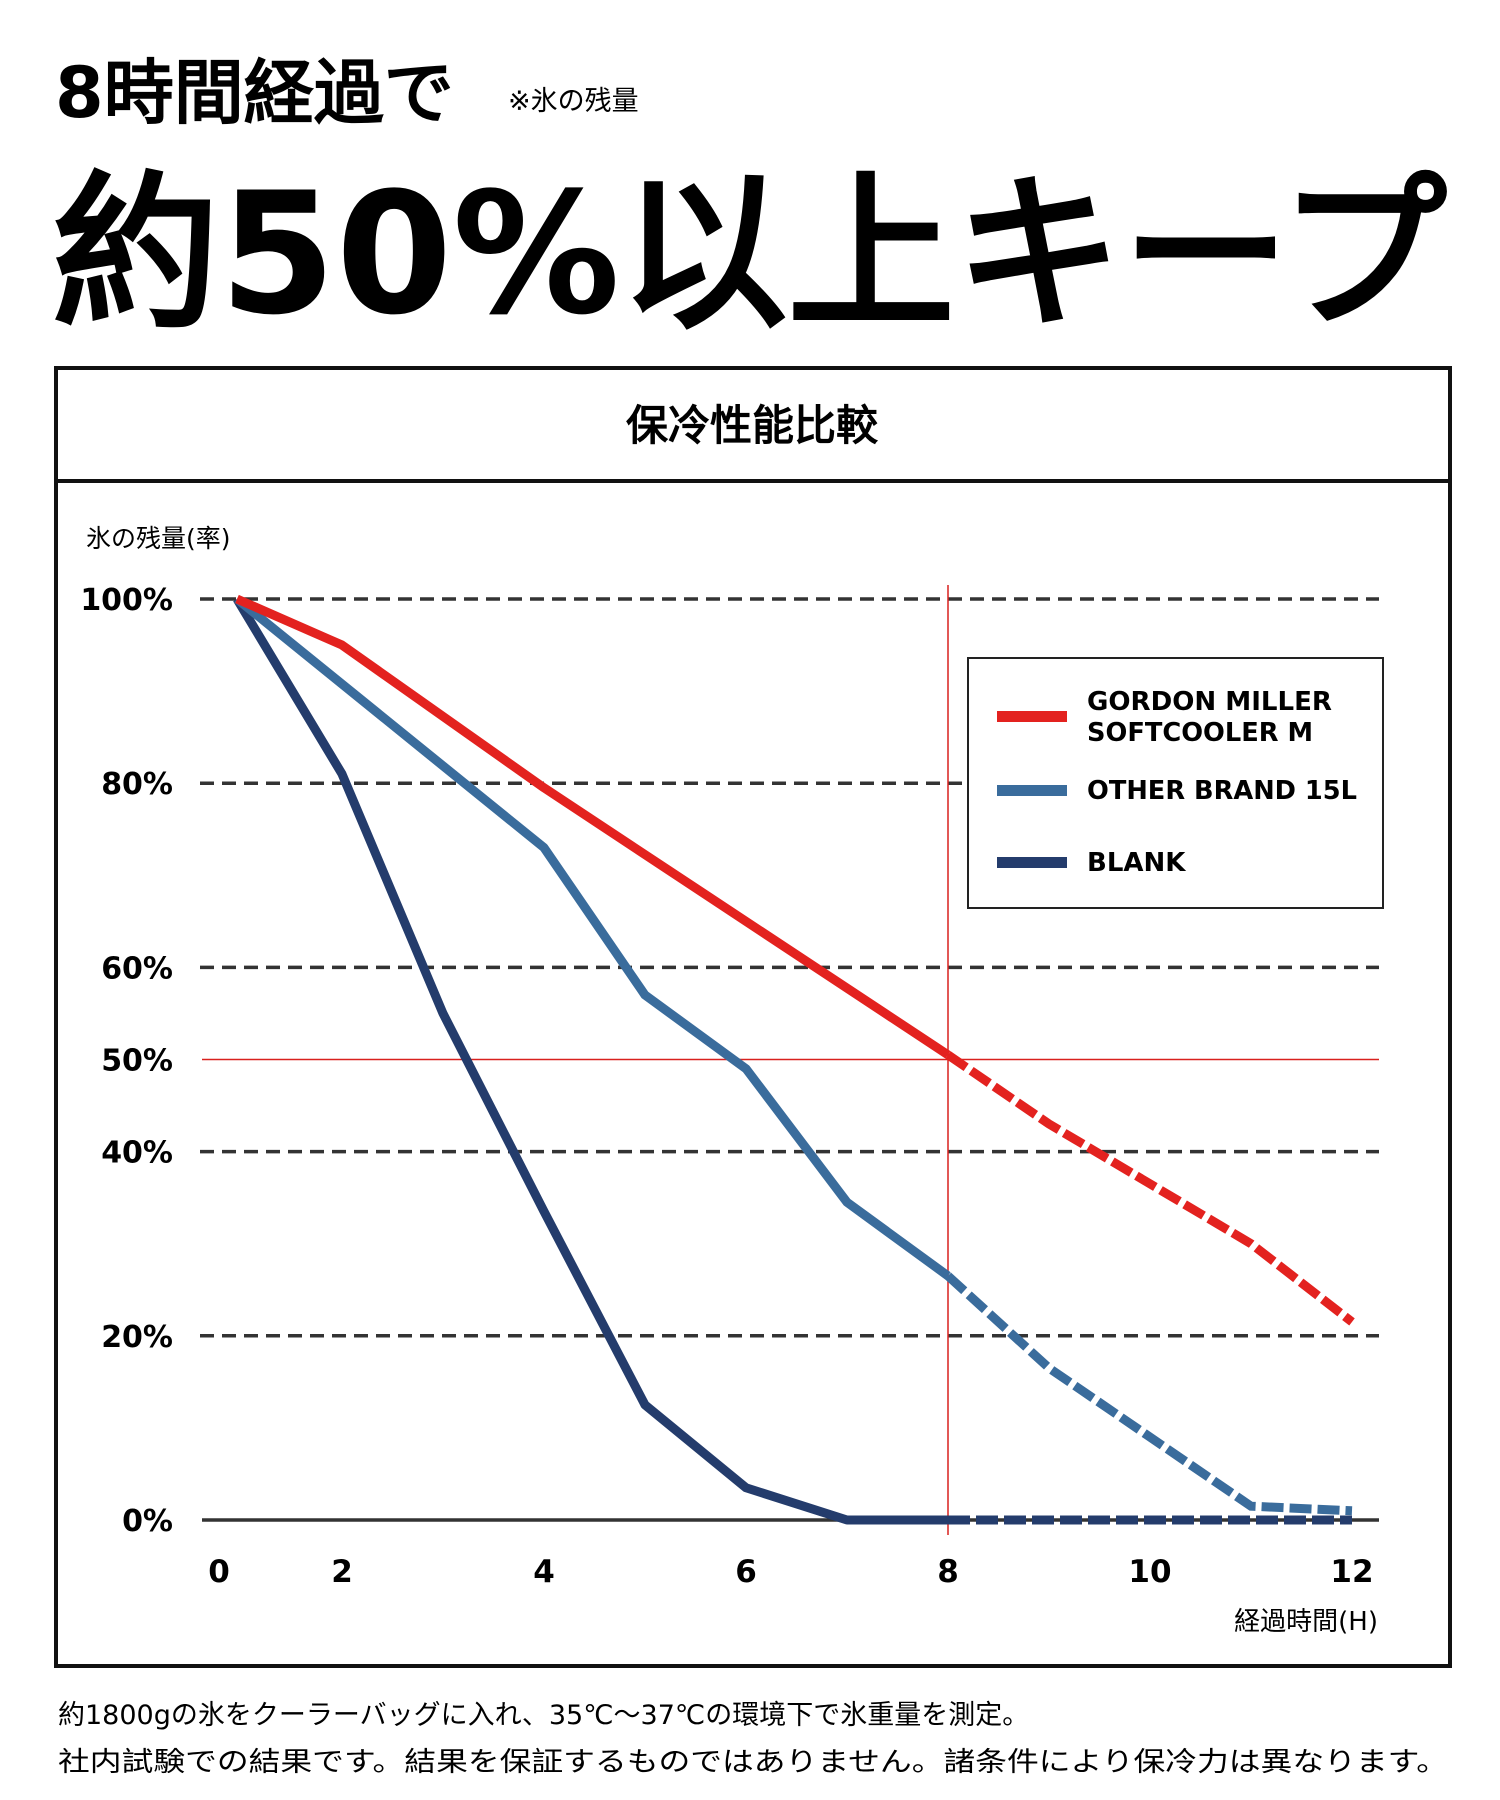 This screenshot has width=1500, height=1800. What do you see at coordinates (1200, 733) in the screenshot?
I see `legend-label-gordon-miller-2: SOFTCOOLER M` at bounding box center [1200, 733].